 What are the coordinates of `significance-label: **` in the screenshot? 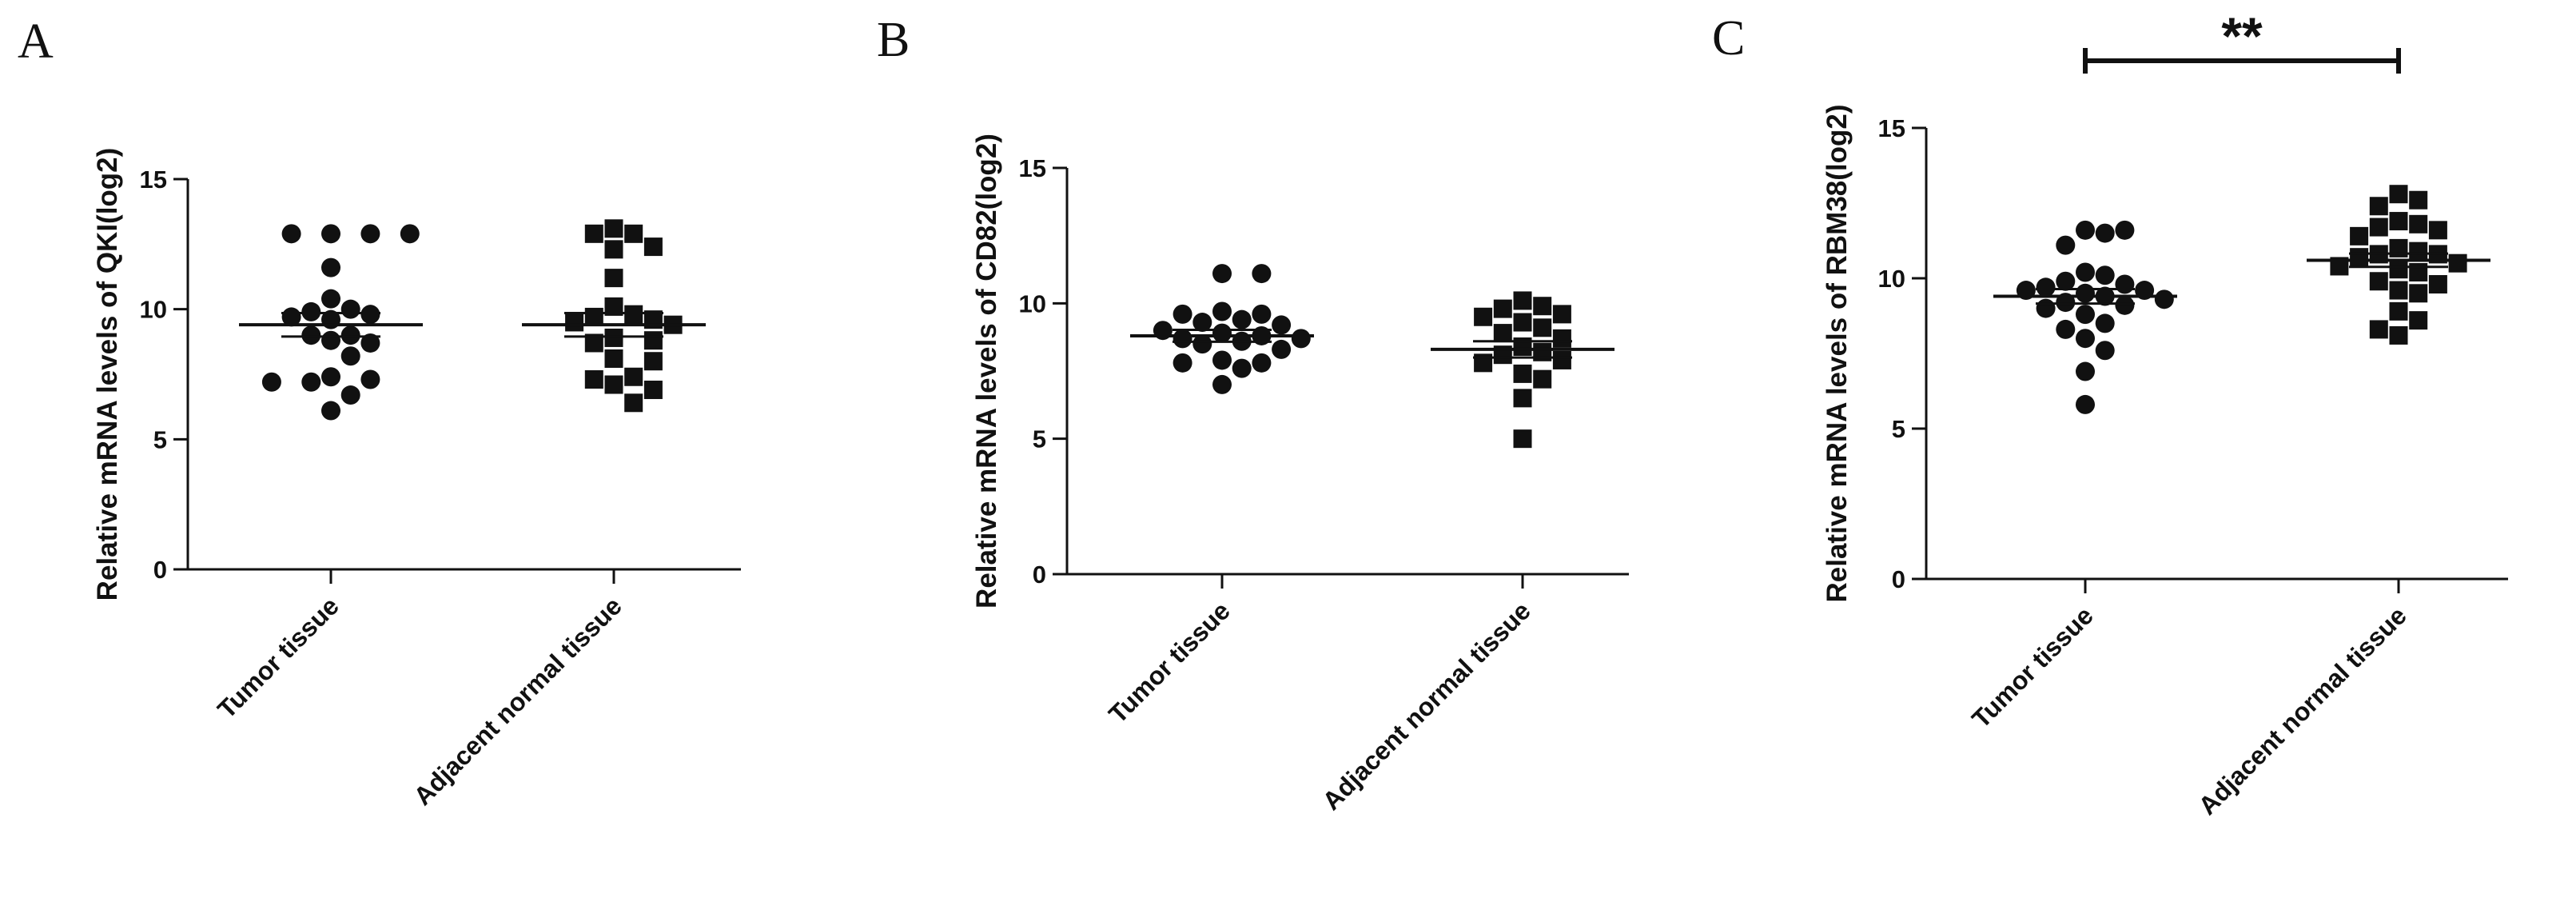 It's located at (2242, 36).